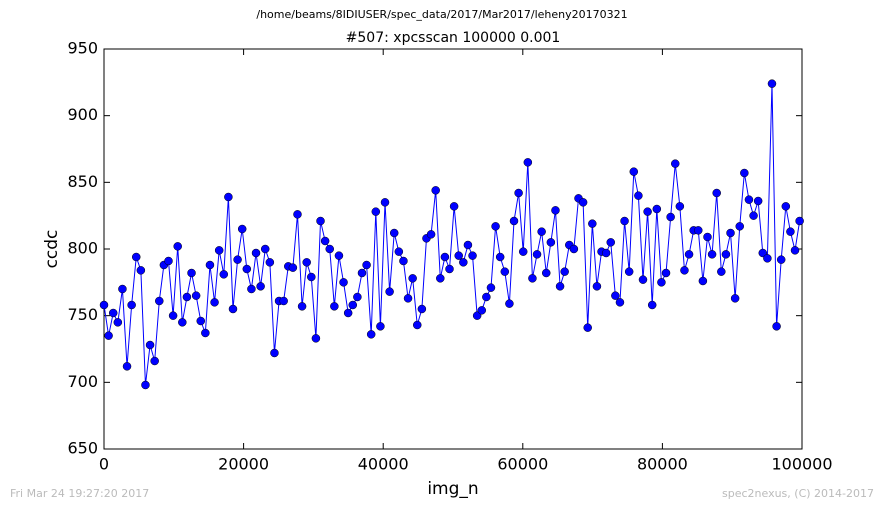  I want to click on footer-left: Fri Mar 24 19:27:20 2017, so click(79, 493).